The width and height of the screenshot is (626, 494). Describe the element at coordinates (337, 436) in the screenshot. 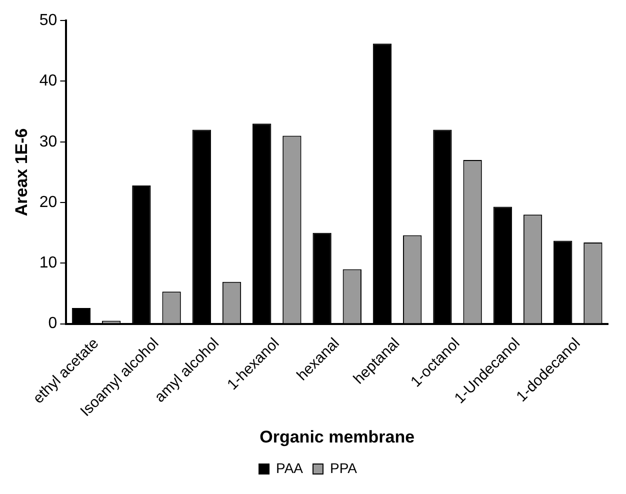

I see `x-axis-title: Organic membrane` at that location.